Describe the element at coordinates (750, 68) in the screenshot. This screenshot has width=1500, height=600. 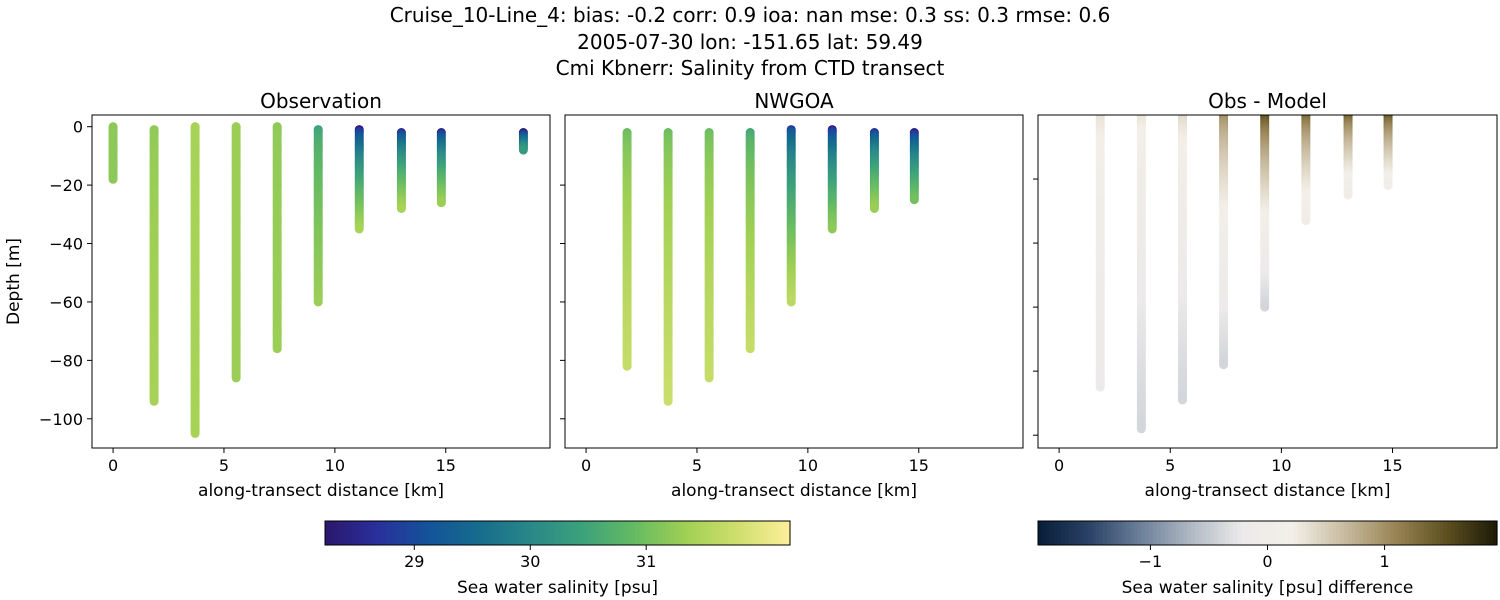
I see `title-line-3: Cmi Kbnerr: Salinity from CTD transect` at that location.